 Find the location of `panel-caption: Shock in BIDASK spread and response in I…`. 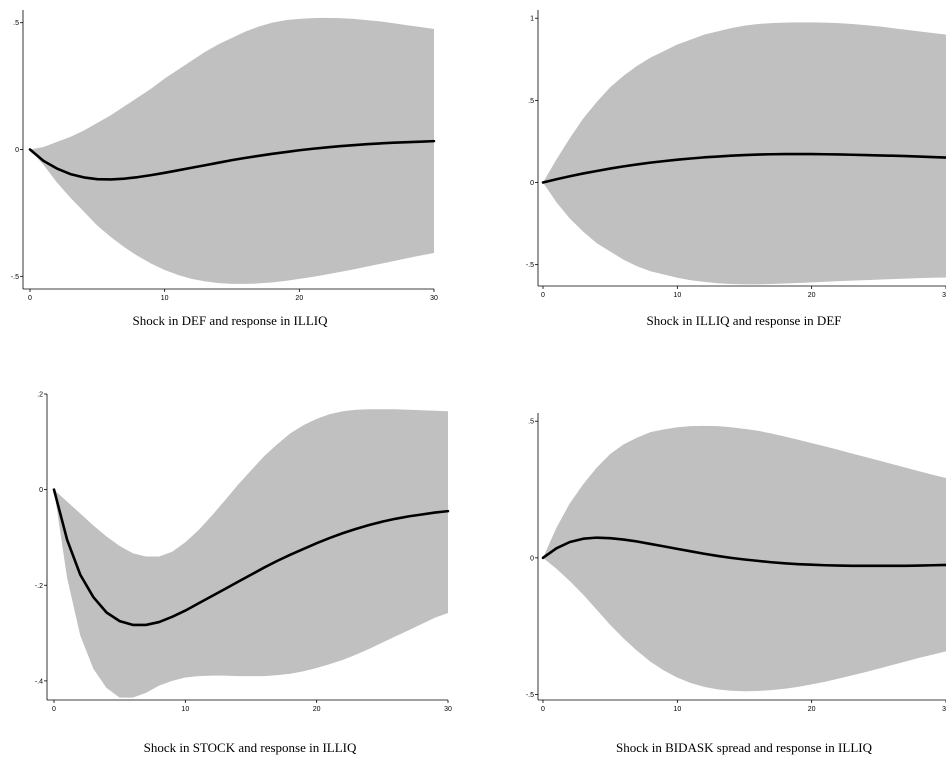

panel-caption: Shock in BIDASK spread and response in I… is located at coordinates (744, 747).